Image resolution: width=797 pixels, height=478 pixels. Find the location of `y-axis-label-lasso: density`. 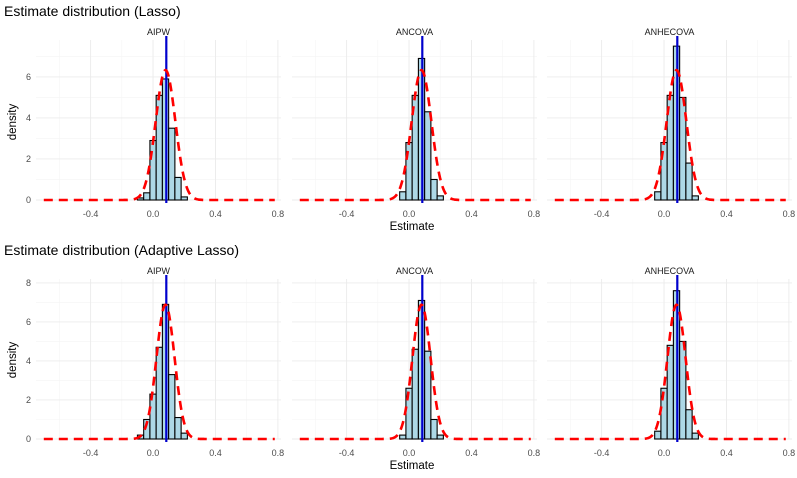

y-axis-label-lasso: density is located at coordinates (13, 122).